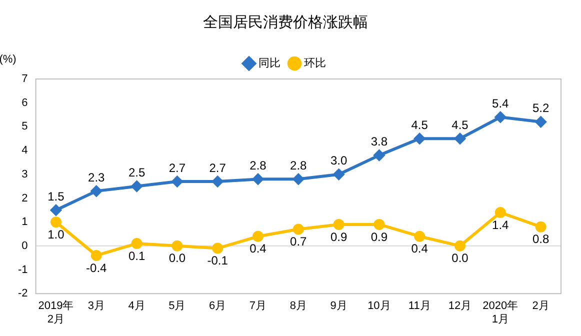 The image size is (581, 336). What do you see at coordinates (299, 241) in the screenshot?
I see `data-label: 0.7` at bounding box center [299, 241].